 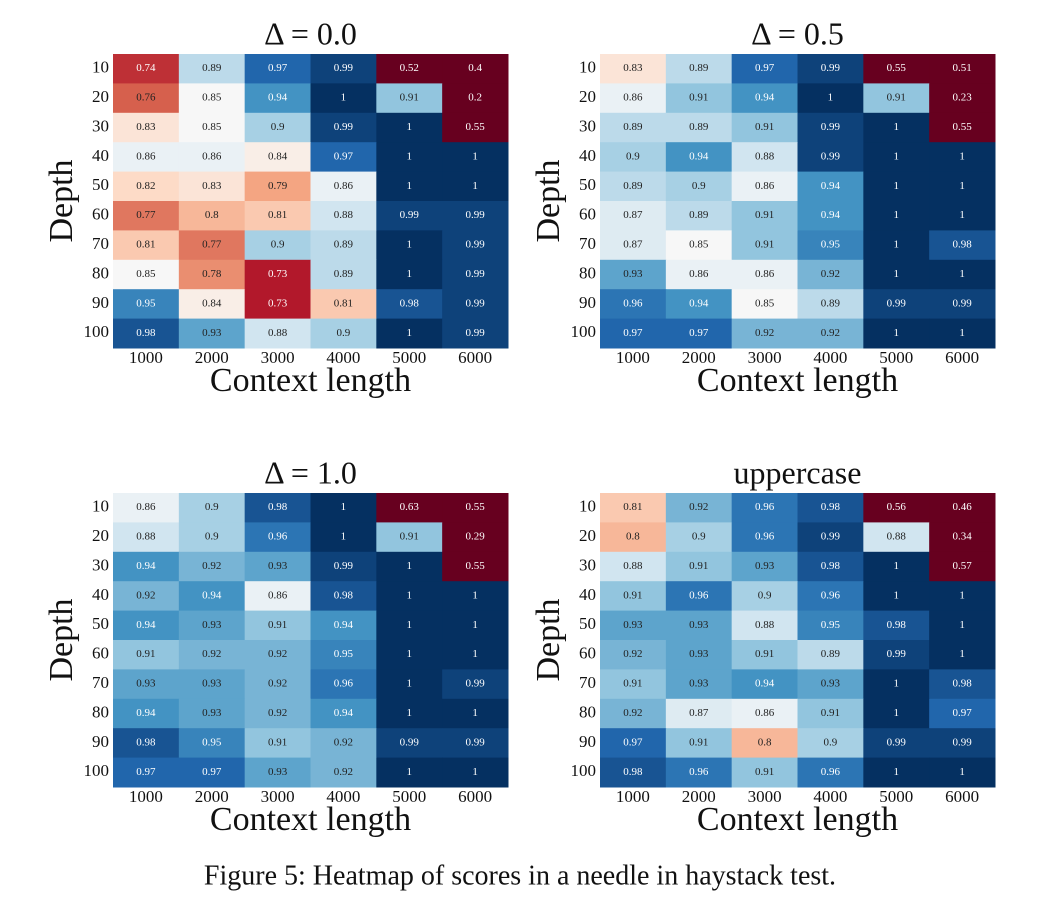 What do you see at coordinates (633, 68) in the screenshot?
I see `cell-label: 0.83` at bounding box center [633, 68].